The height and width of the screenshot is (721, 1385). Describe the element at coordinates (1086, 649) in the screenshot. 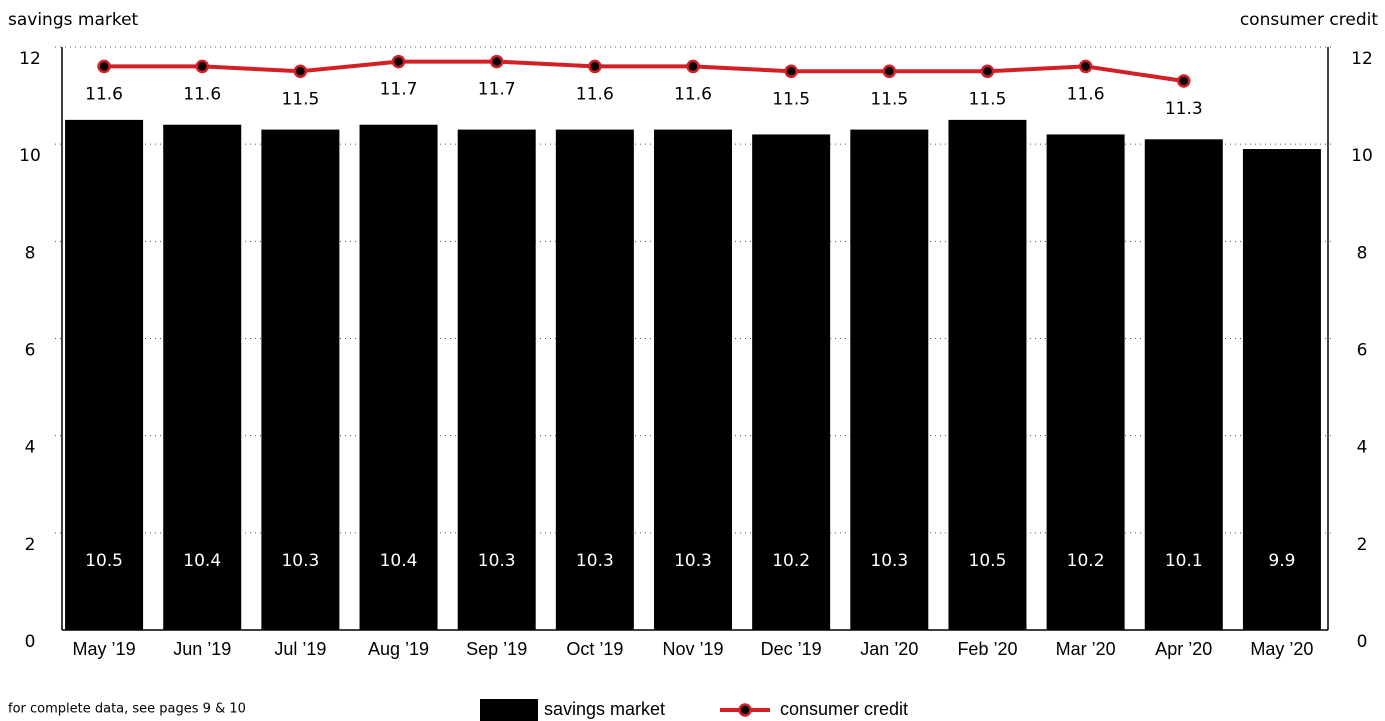

I see `x-tick-label: Mar ’20` at that location.